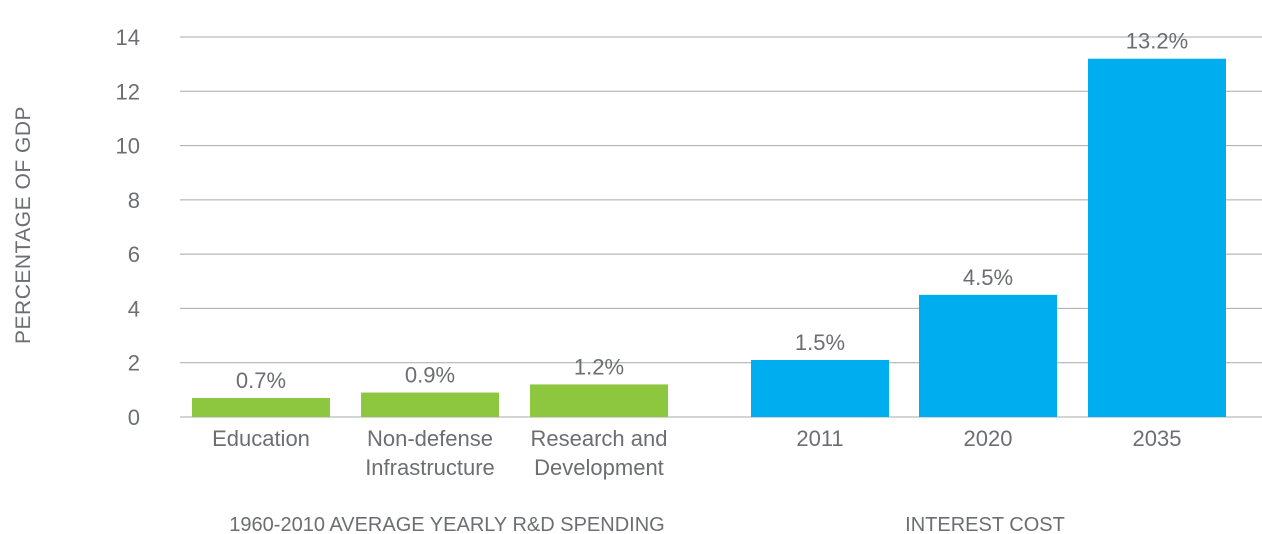  Describe the element at coordinates (23, 225) in the screenshot. I see `y-axis-label: PERCENTAGE OF GDP` at that location.